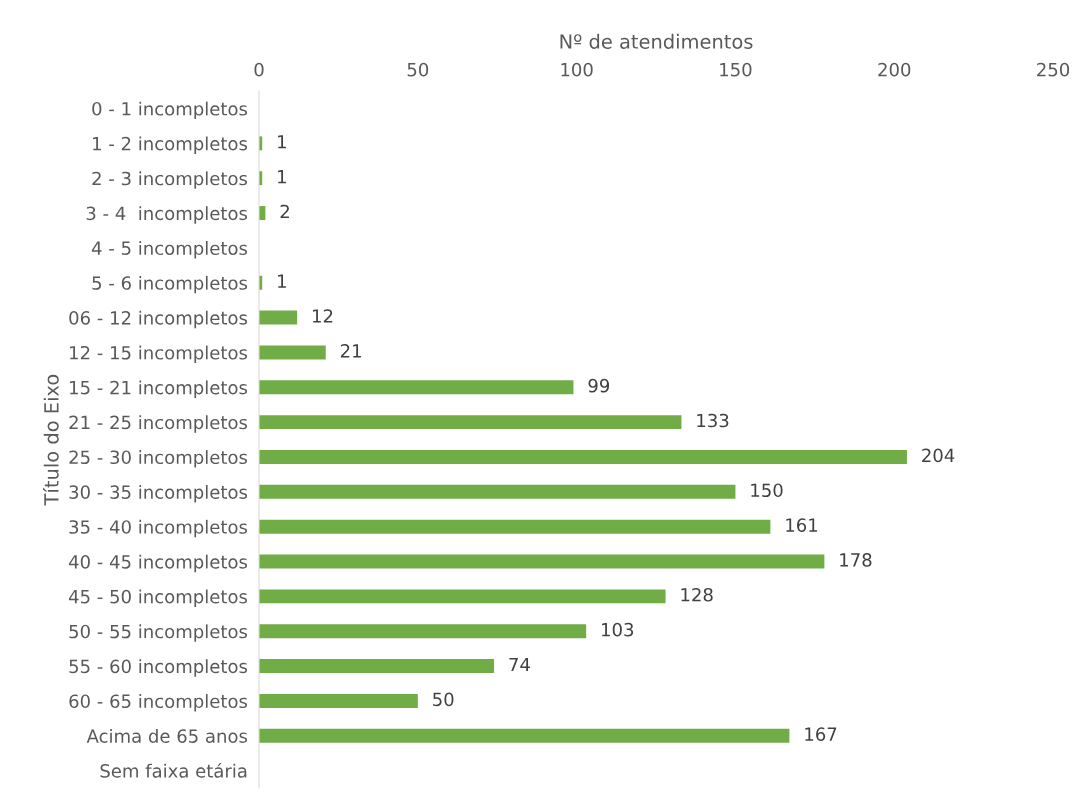  I want to click on data-label: 103, so click(618, 629).